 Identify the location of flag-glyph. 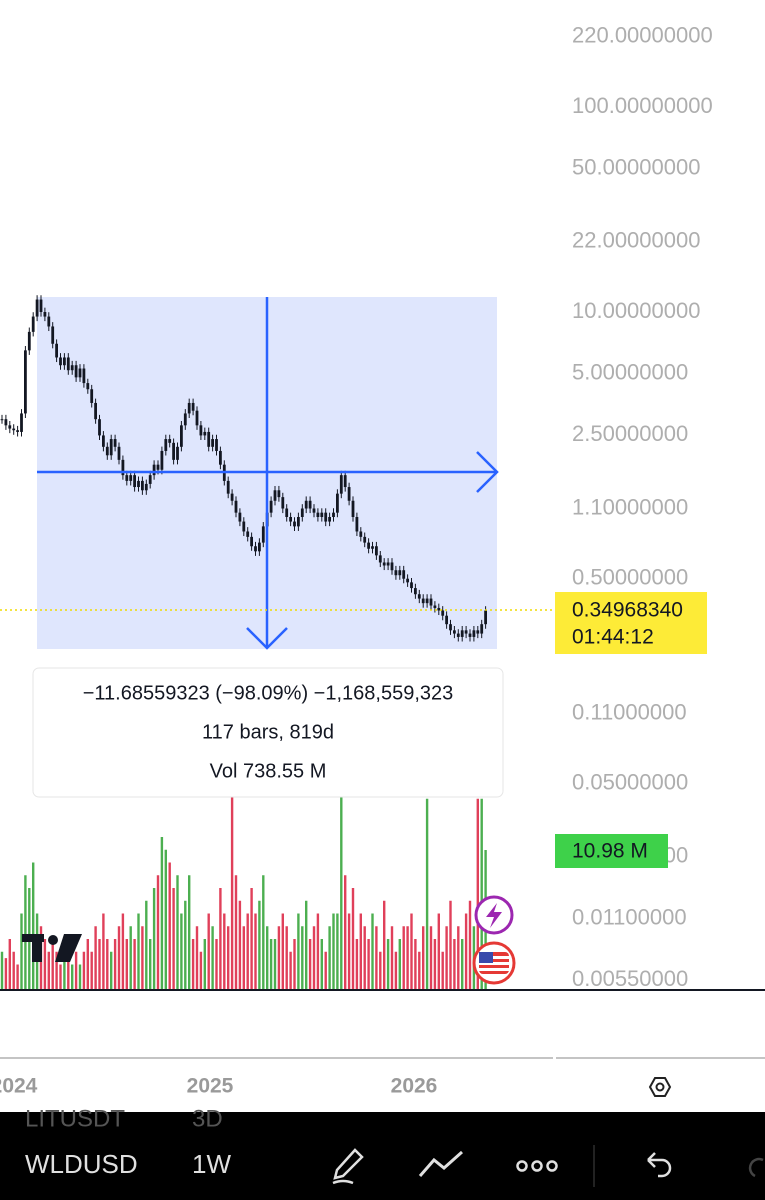
(494, 963).